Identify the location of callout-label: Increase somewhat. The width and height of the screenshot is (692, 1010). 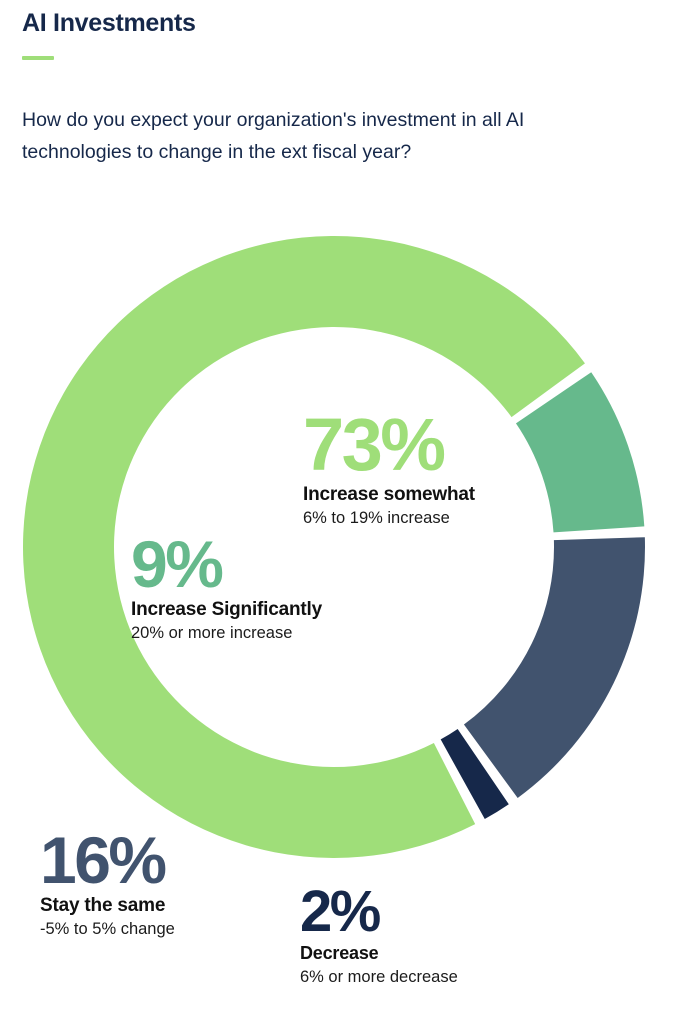
(389, 494).